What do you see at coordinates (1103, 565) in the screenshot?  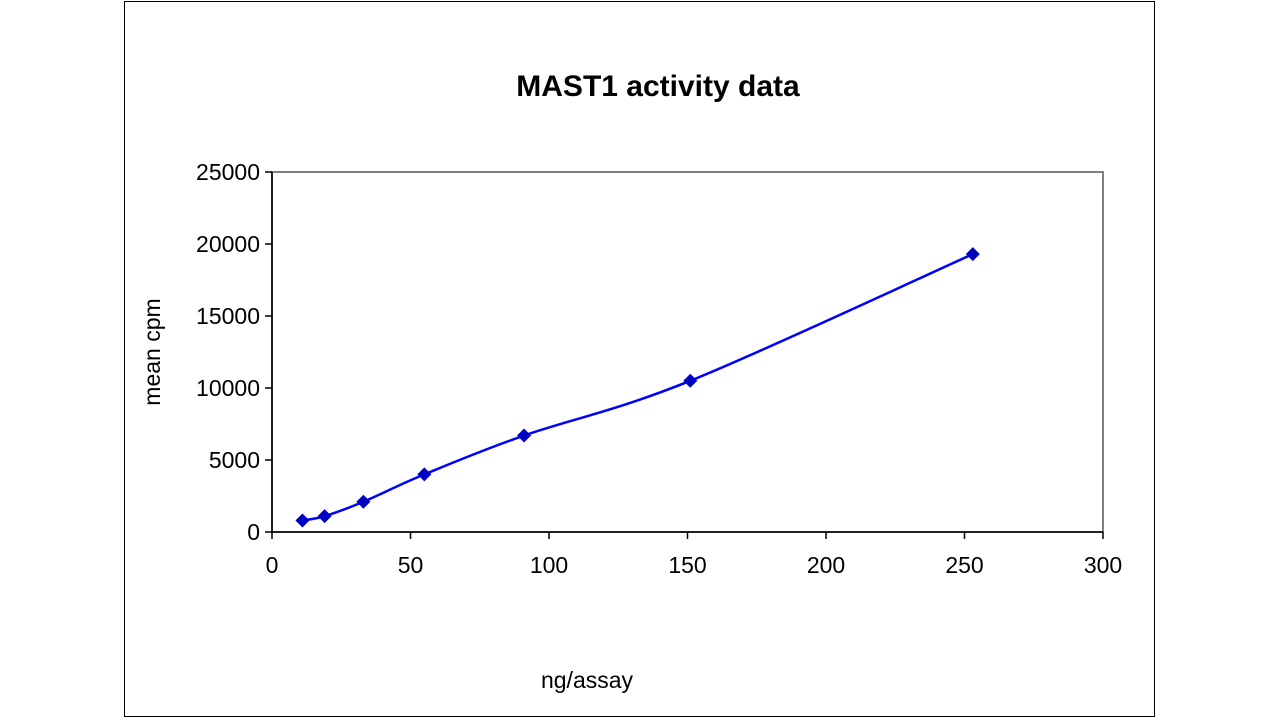 I see `x-tick-label: 300` at bounding box center [1103, 565].